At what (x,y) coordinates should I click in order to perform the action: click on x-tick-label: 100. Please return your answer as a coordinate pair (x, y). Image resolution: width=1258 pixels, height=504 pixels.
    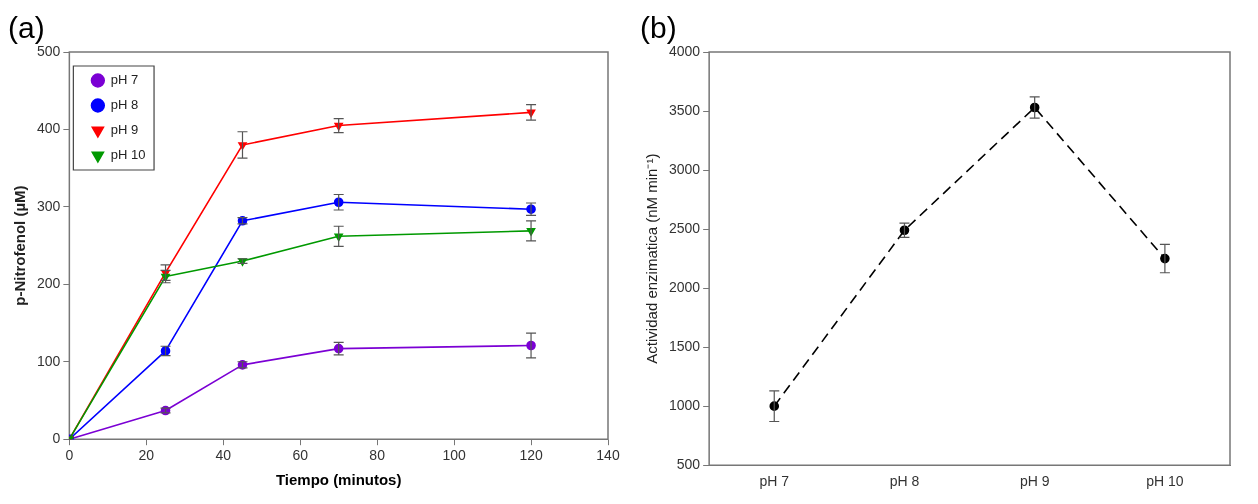
    Looking at the image, I should click on (454, 455).